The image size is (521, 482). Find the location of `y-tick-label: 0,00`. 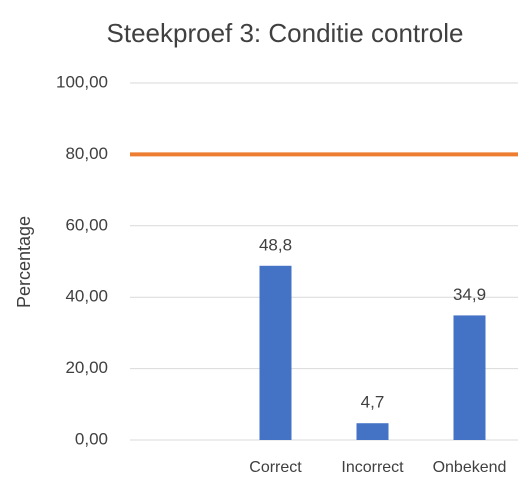

y-tick-label: 0,00 is located at coordinates (91, 438).